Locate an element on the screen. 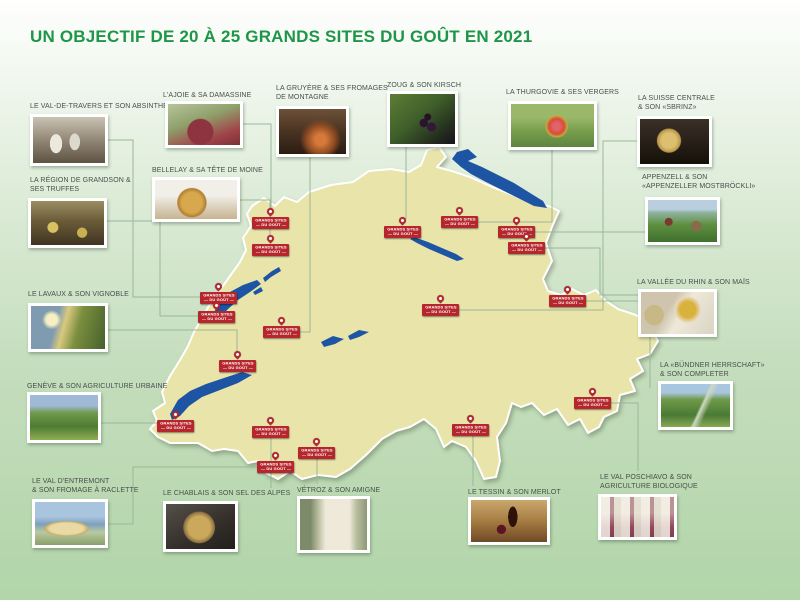 The height and width of the screenshot is (600, 800). map-pin-thurgovie: GRANDS SITES — DU GOÛT — is located at coordinates (459, 216).